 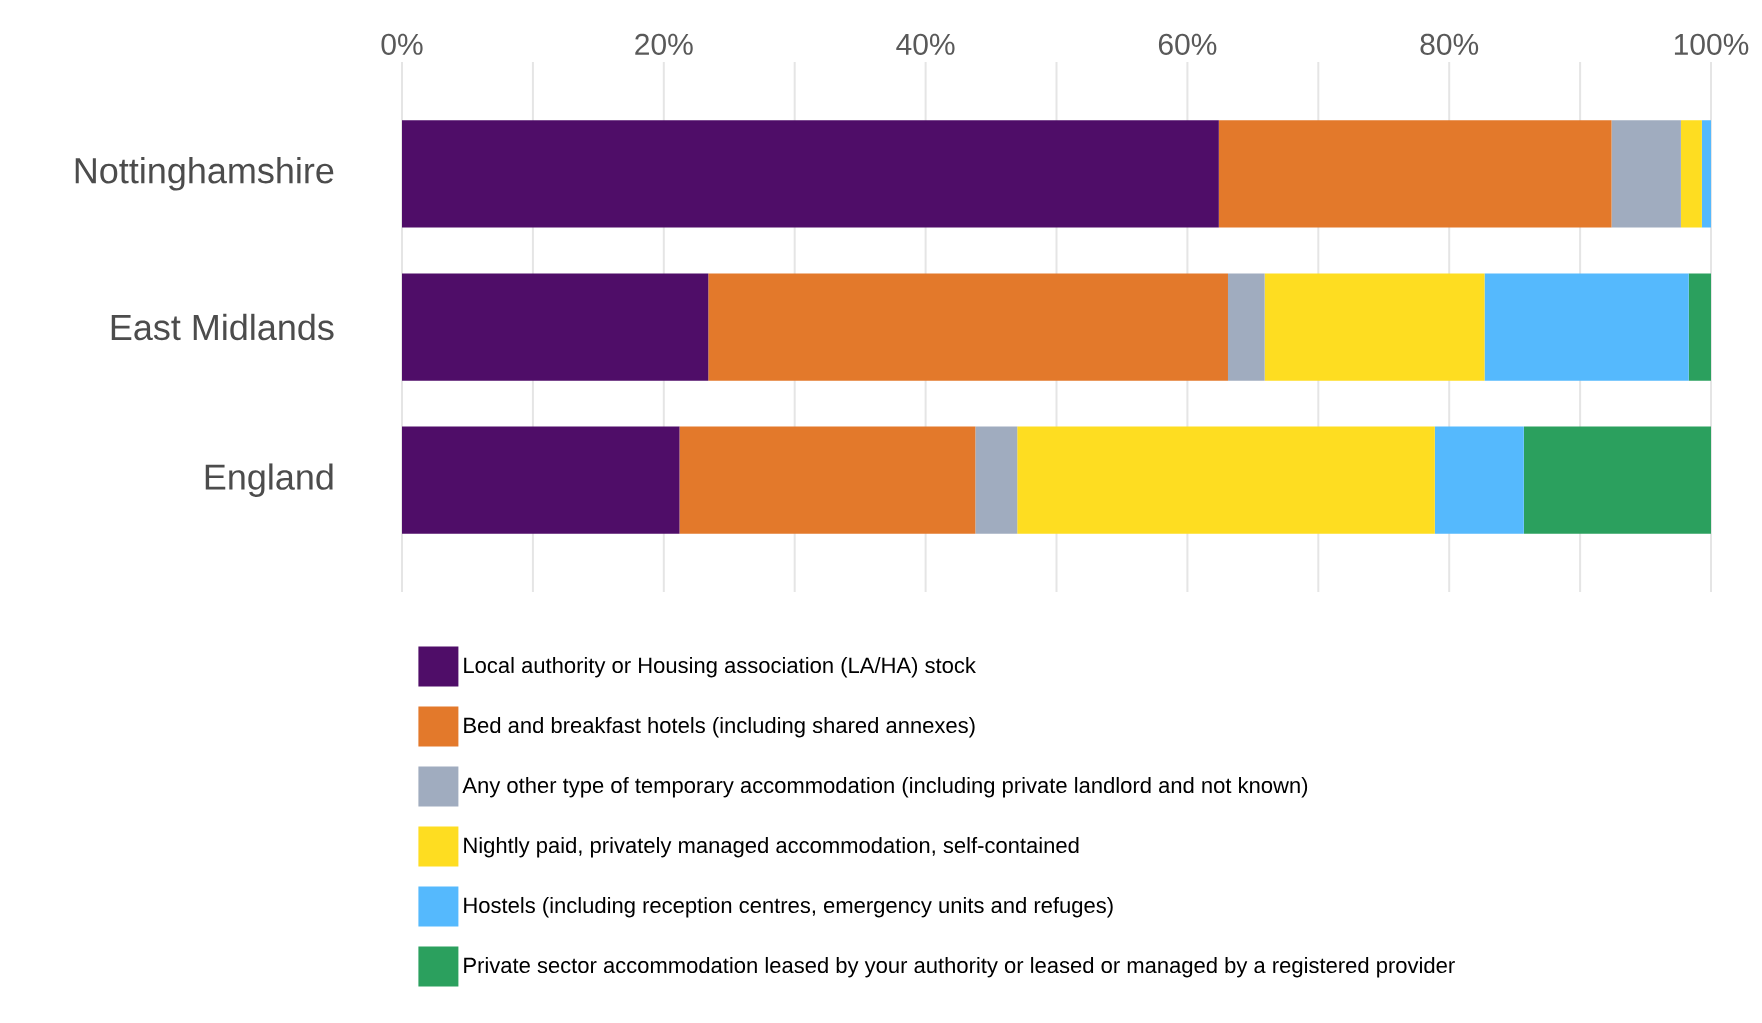 I want to click on x-tick-label: 0%, so click(x=402, y=44).